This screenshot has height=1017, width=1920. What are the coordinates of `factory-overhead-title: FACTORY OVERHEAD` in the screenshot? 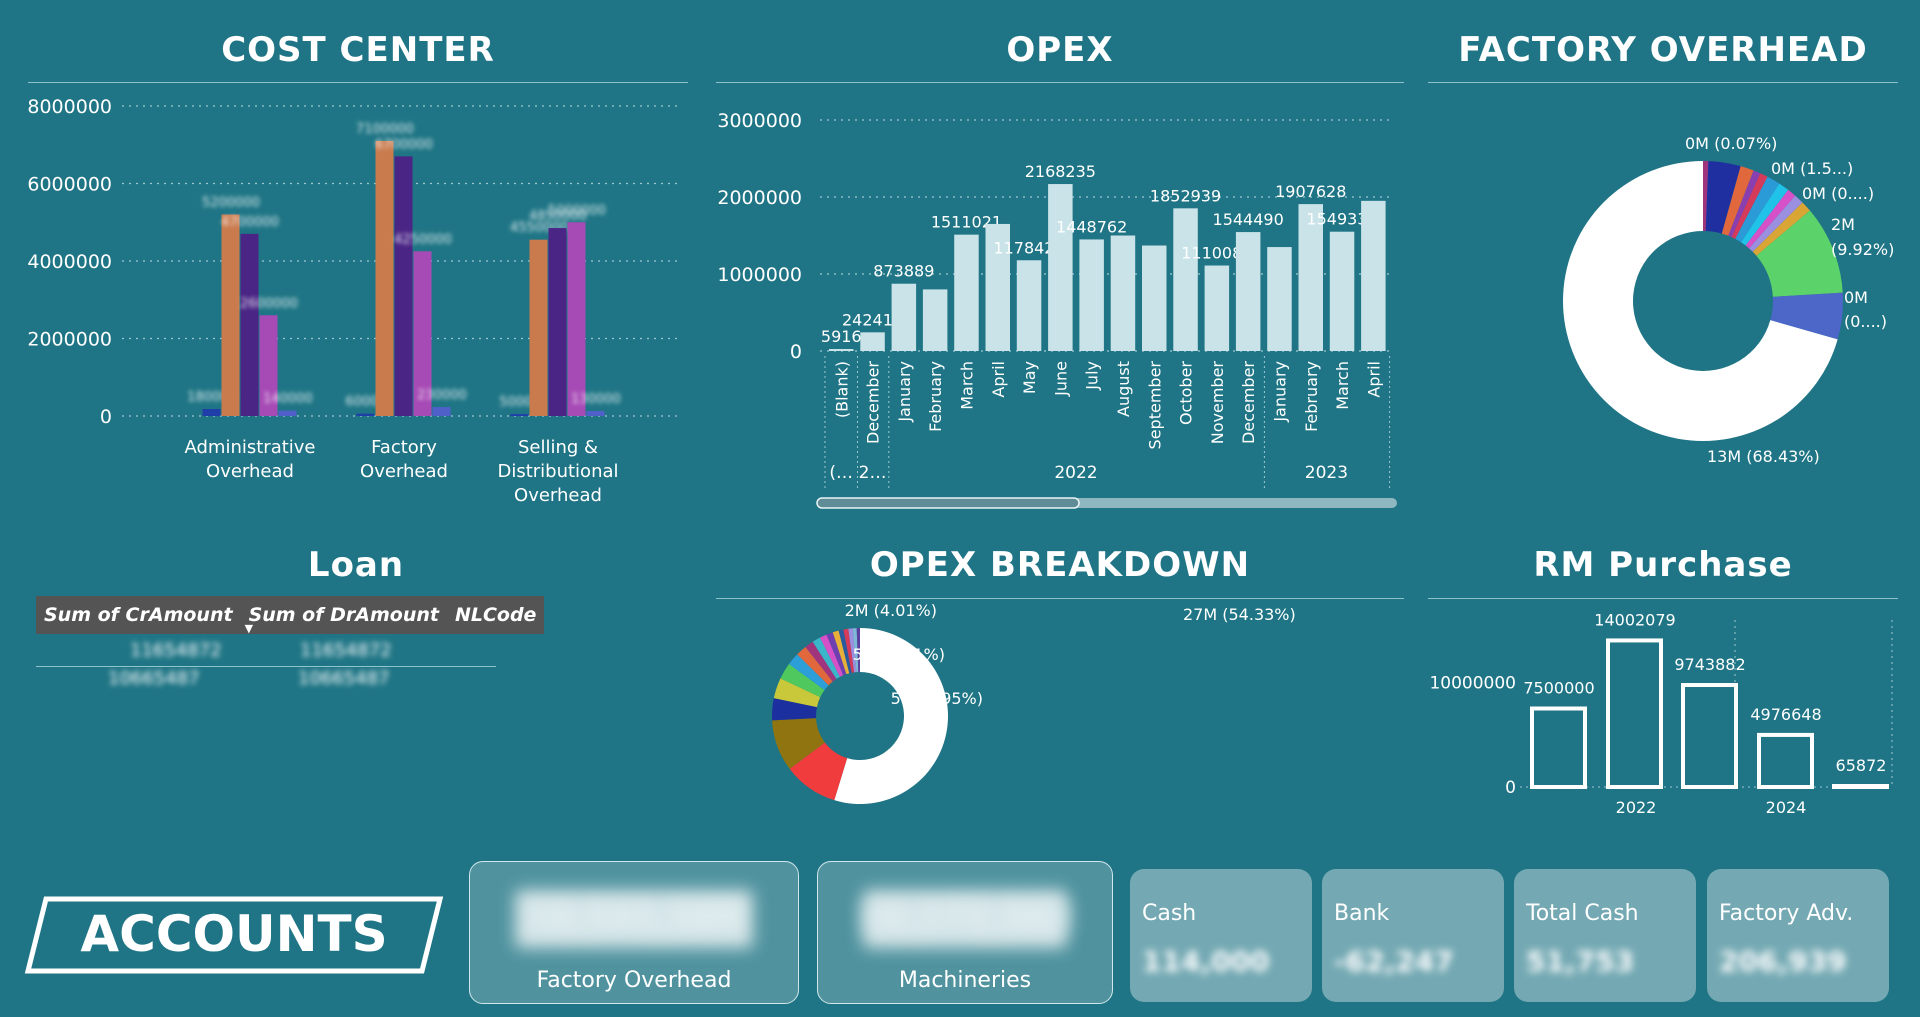 It's located at (1663, 50).